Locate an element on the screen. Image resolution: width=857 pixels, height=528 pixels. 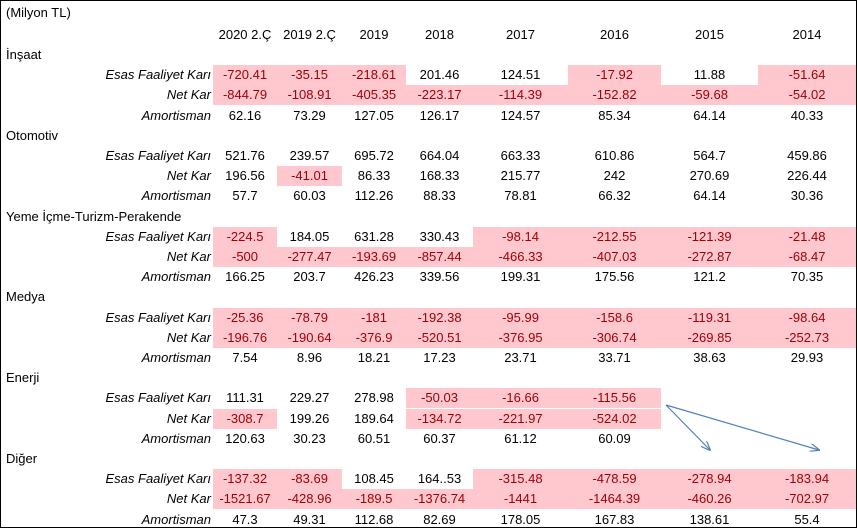
value-cell: -83.69 is located at coordinates (309, 479).